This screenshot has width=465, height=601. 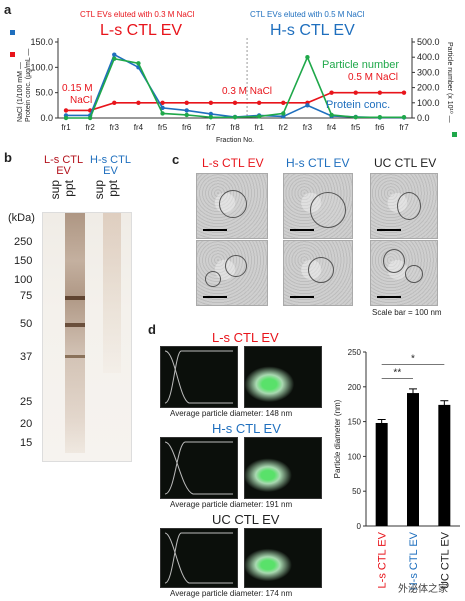 I want to click on kda-marker-20: 20, so click(x=26, y=424).